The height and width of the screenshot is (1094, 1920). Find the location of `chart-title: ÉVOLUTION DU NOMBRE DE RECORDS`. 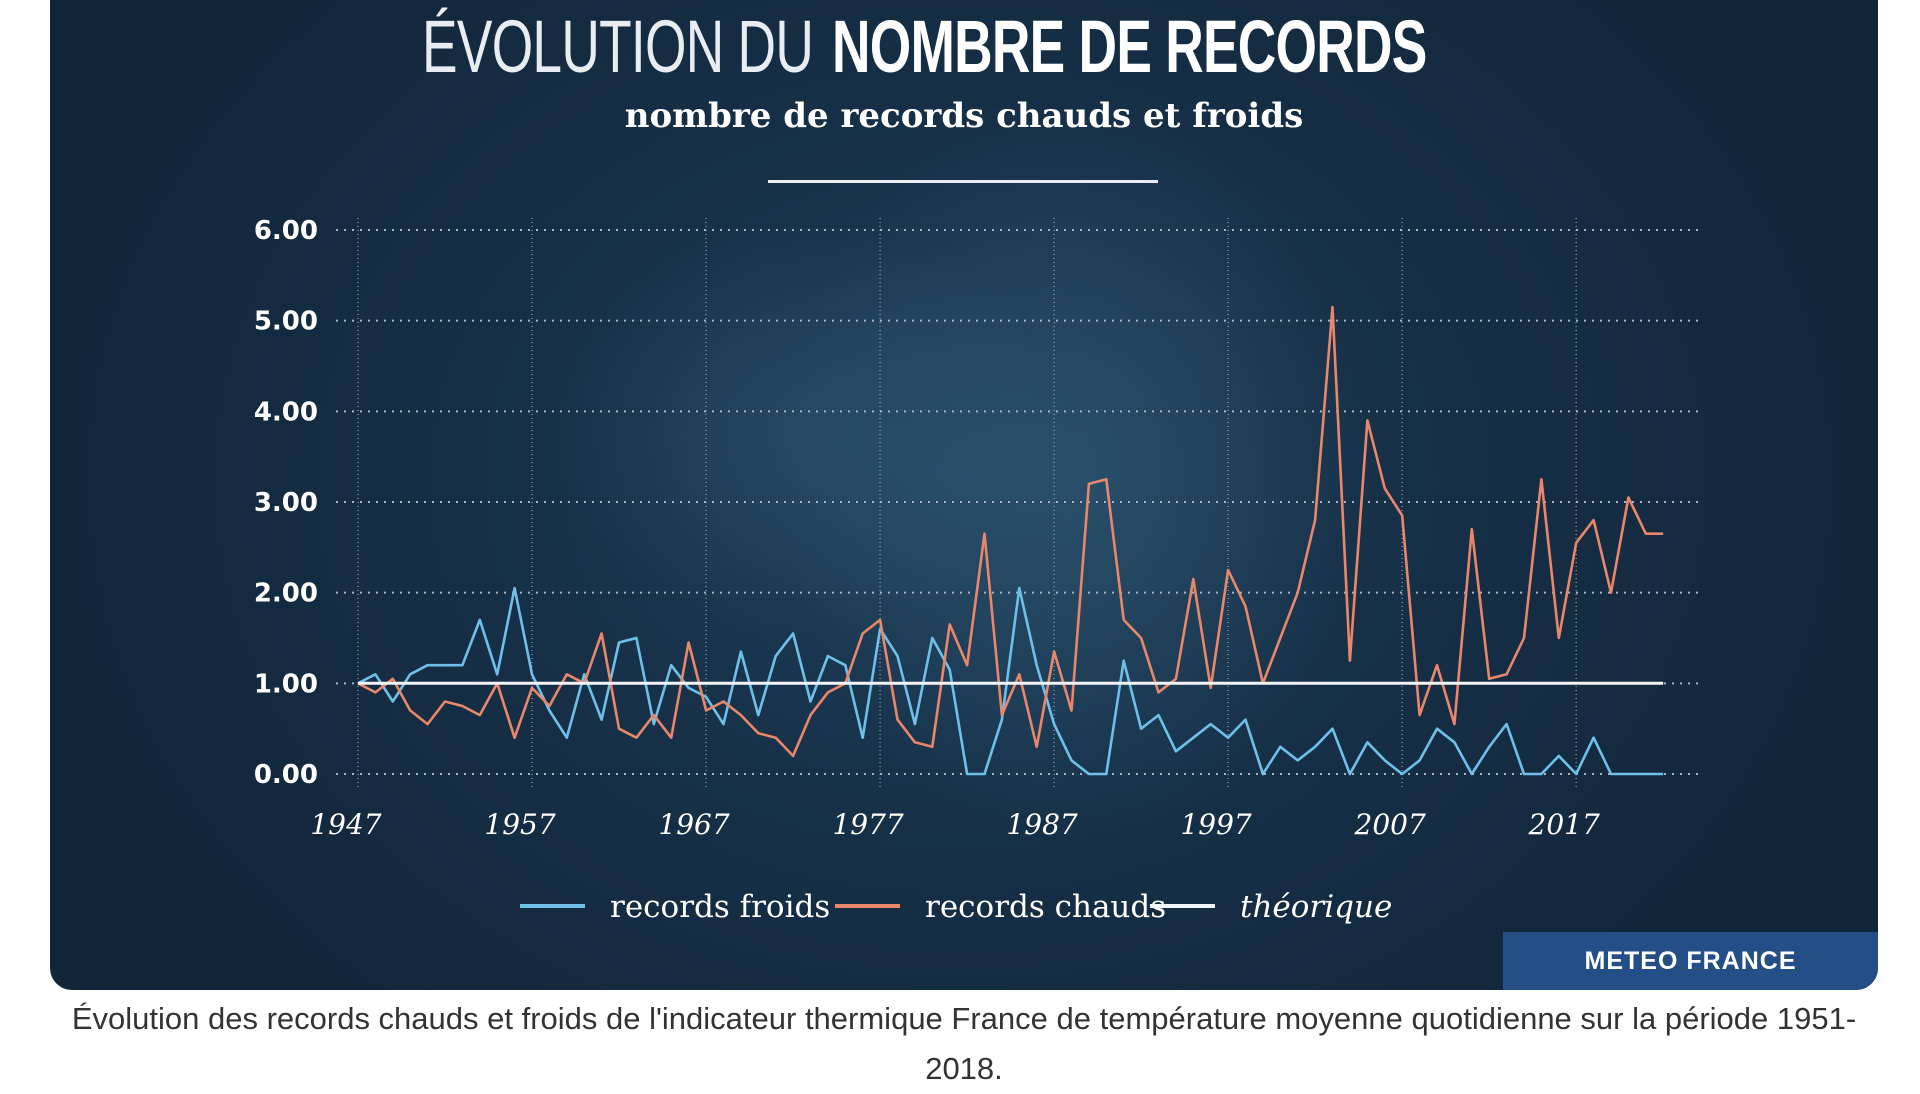

chart-title: ÉVOLUTION DU NOMBRE DE RECORDS is located at coordinates (964, 46).